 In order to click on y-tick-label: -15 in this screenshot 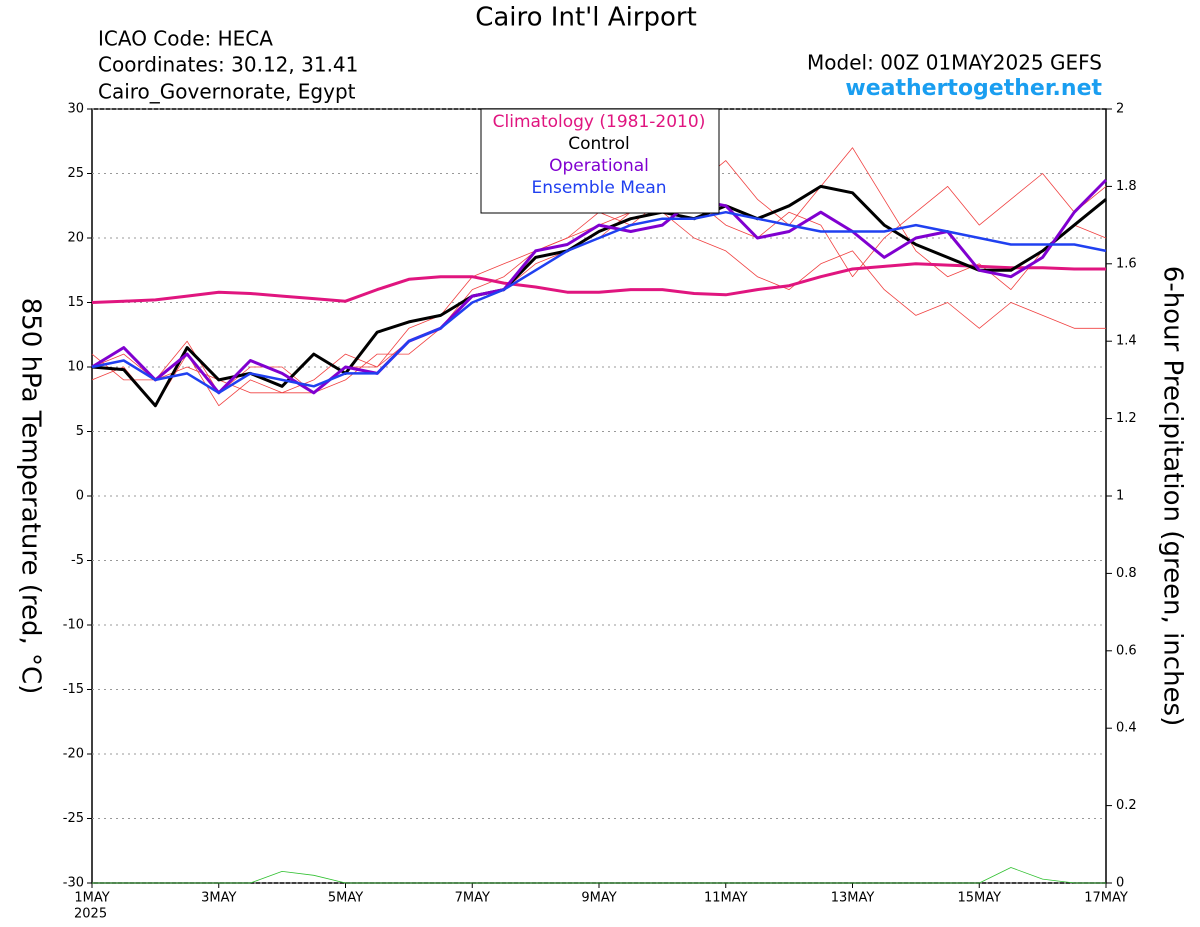, I will do `click(73, 689)`.